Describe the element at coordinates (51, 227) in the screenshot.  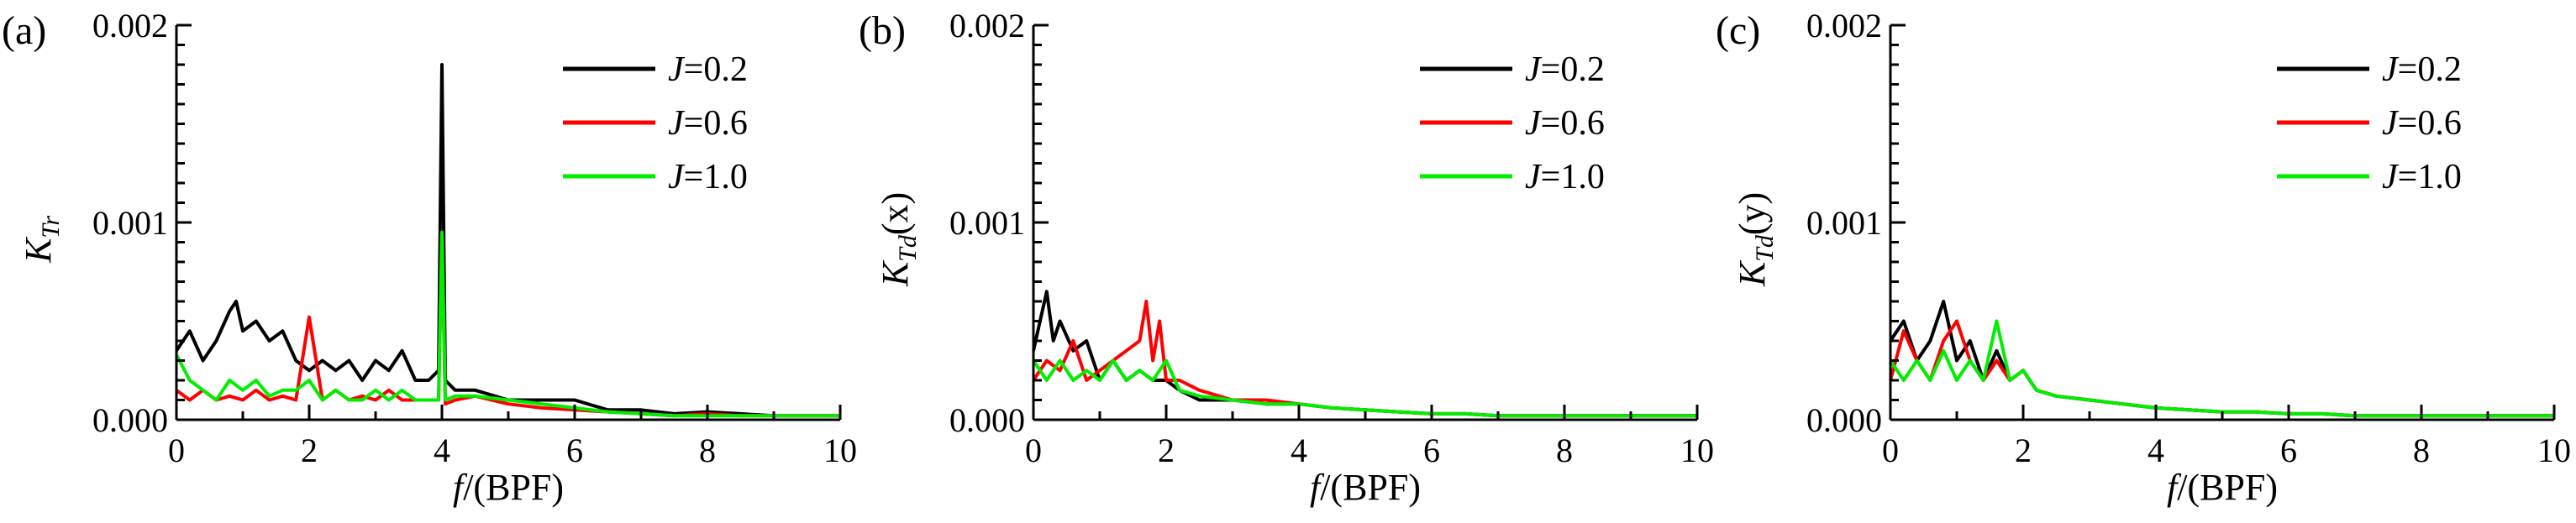
I see `y-axis-label-sub: Tr` at that location.